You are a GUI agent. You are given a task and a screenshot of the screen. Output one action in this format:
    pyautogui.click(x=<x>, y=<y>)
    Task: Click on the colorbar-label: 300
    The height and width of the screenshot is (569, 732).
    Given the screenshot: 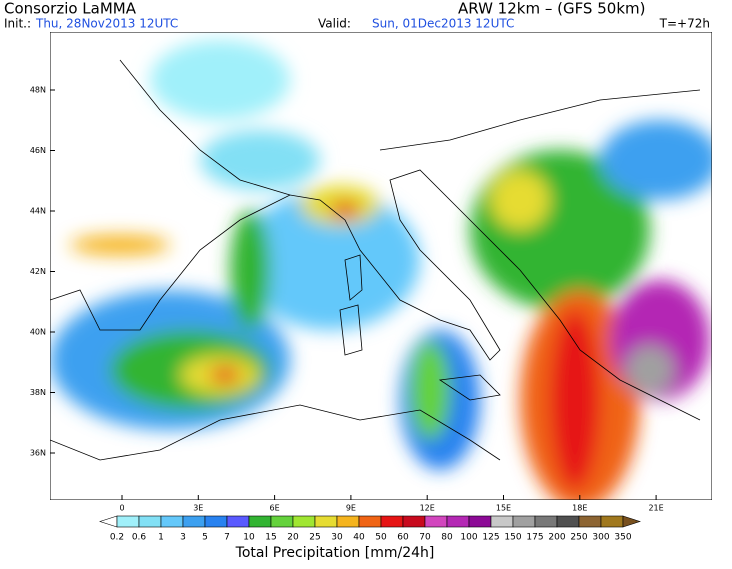 What is the action you would take?
    pyautogui.click(x=600, y=538)
    